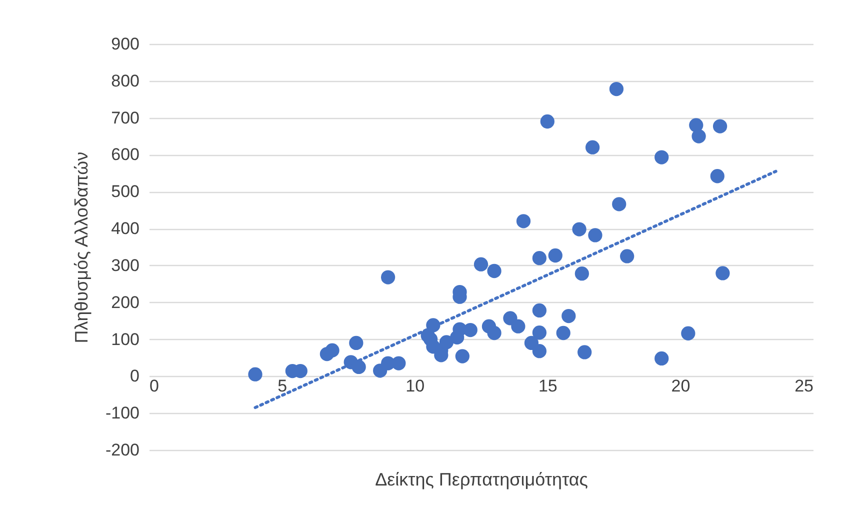 This screenshot has width=841, height=513. I want to click on y-tick-label: 600, so click(125, 154).